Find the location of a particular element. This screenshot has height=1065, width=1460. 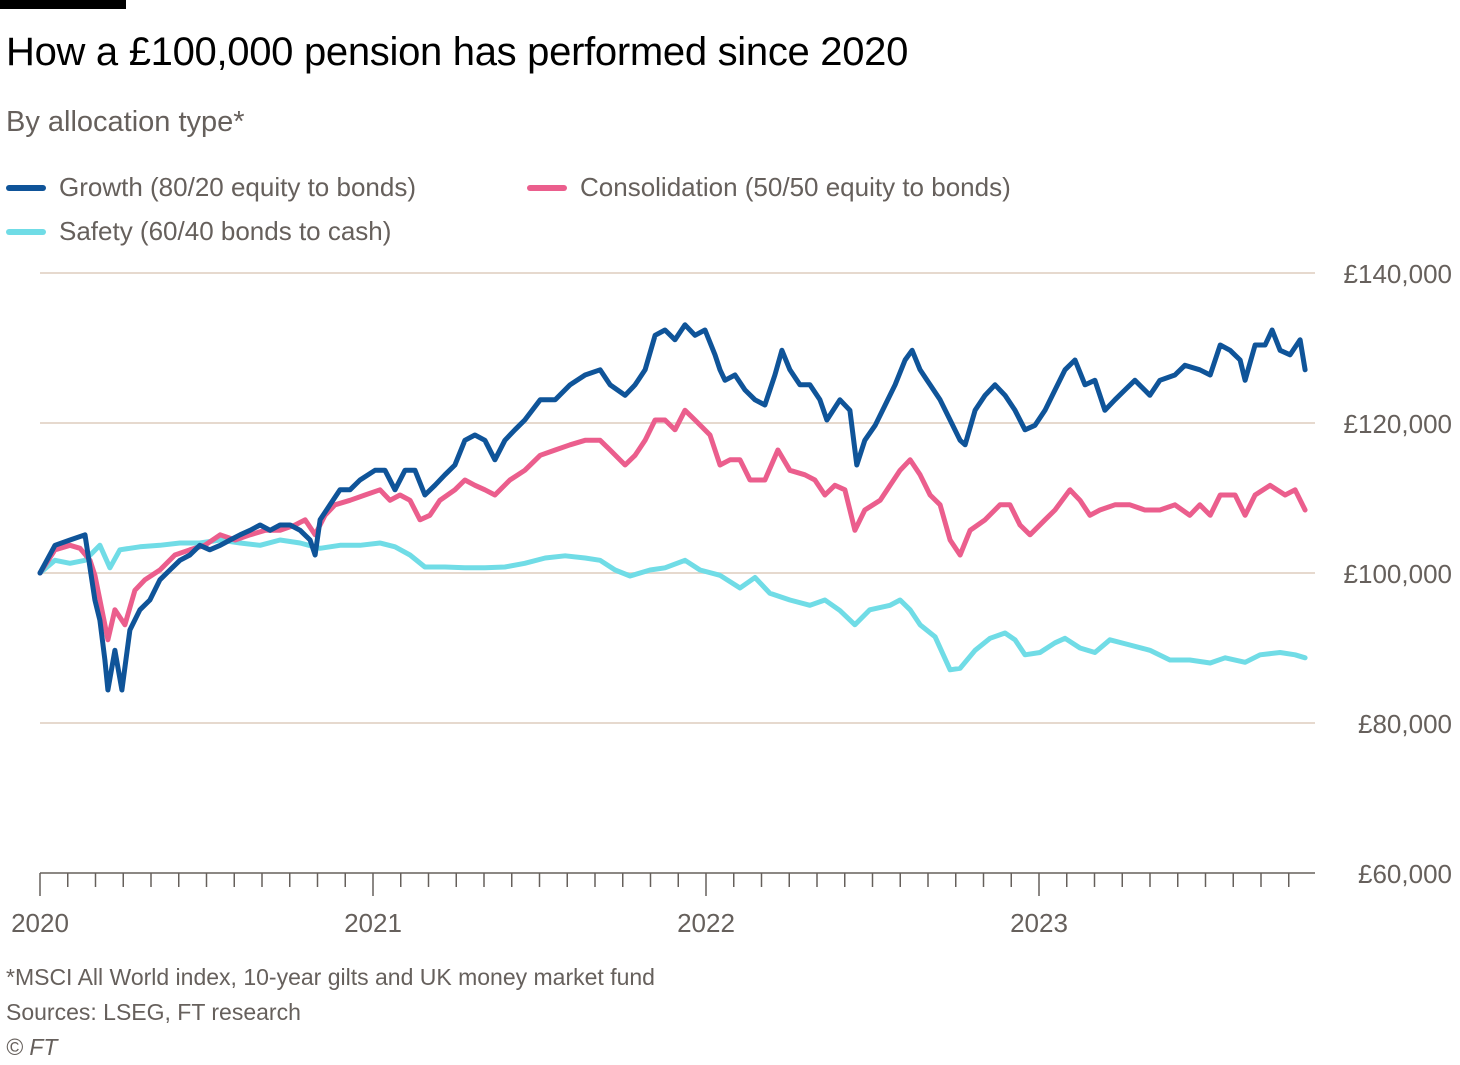

legend-label-safety: Safety (60/40 bonds to cash) is located at coordinates (225, 231).